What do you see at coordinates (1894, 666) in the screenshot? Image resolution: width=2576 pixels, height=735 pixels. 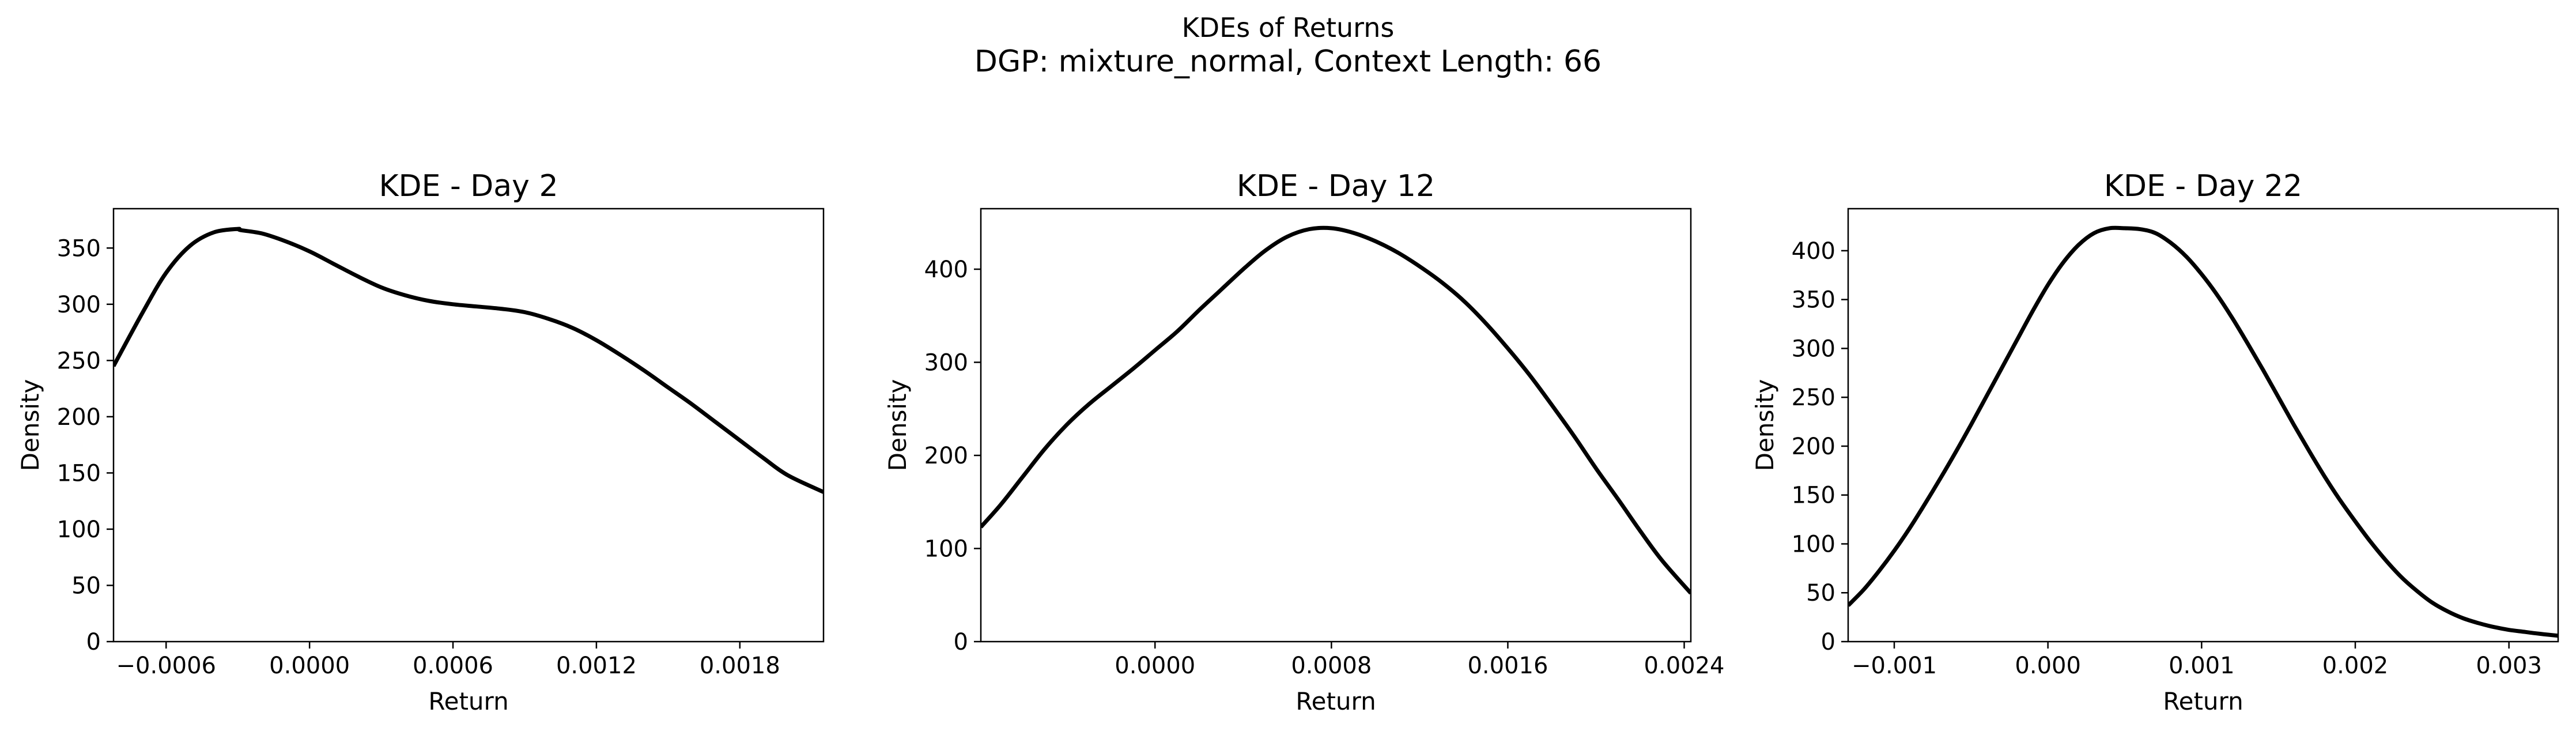 I see `x-tick-label: −0.001` at bounding box center [1894, 666].